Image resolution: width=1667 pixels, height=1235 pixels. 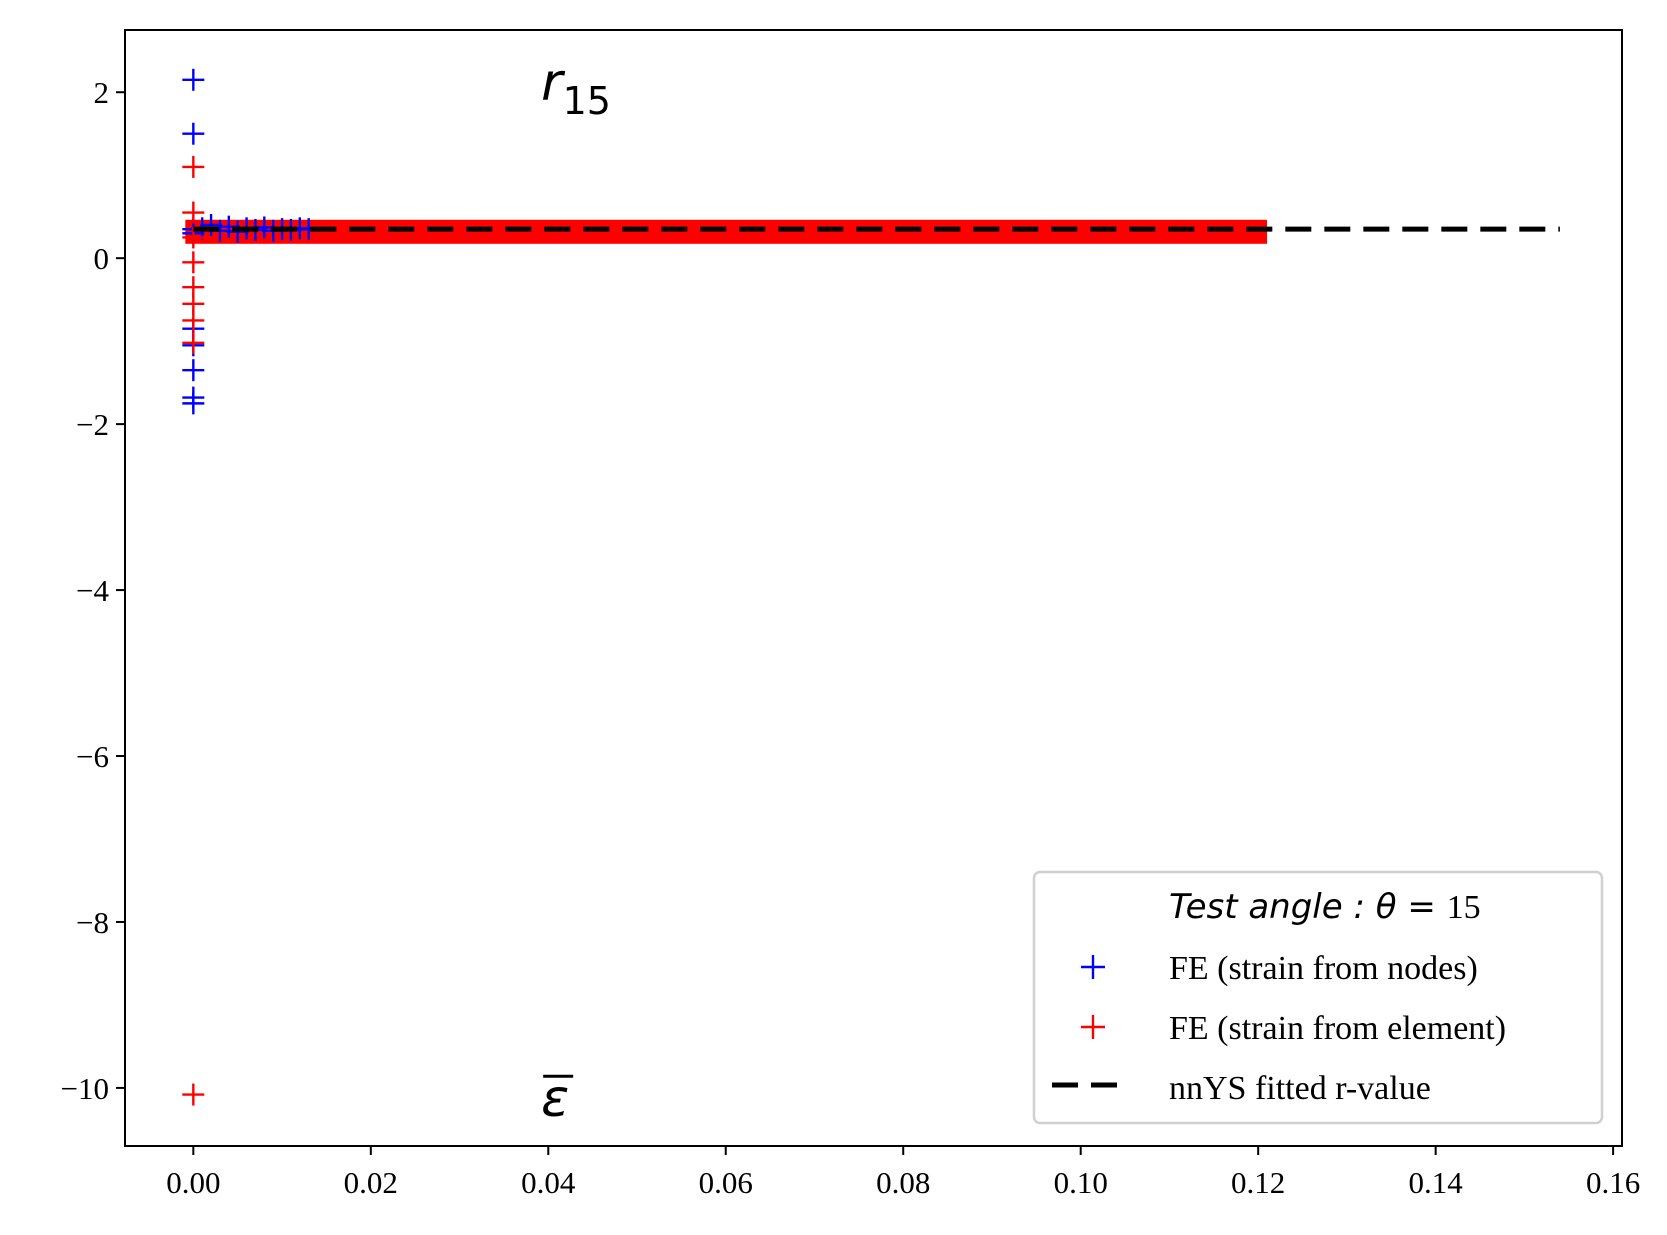 What do you see at coordinates (371, 1182) in the screenshot?
I see `x-tick-label: 0.02` at bounding box center [371, 1182].